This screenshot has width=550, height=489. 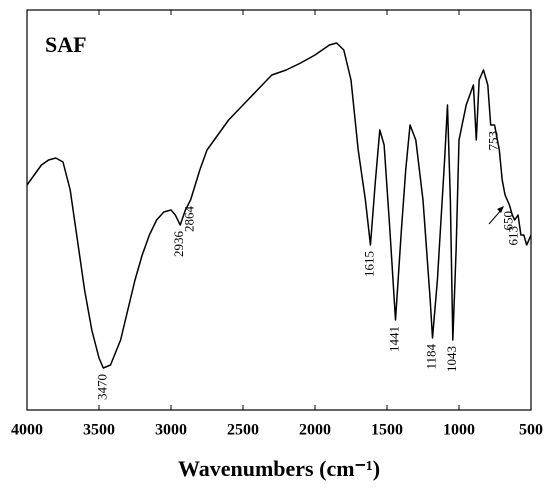 I want to click on x-tick-label: 500, so click(x=531, y=429).